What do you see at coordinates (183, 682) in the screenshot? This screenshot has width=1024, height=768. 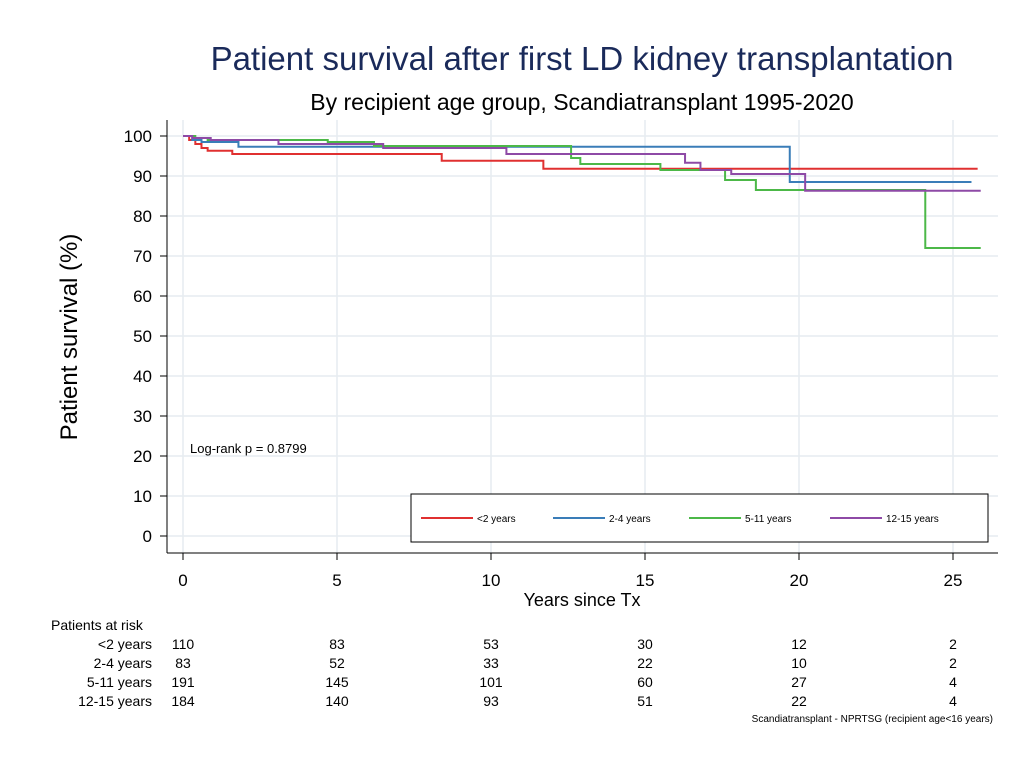 I see `risk-cell: 191` at bounding box center [183, 682].